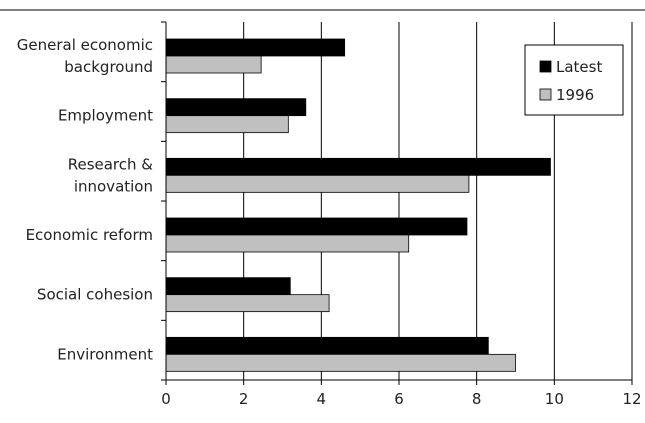 The image size is (645, 423). I want to click on category-label: Economic reform, so click(89, 235).